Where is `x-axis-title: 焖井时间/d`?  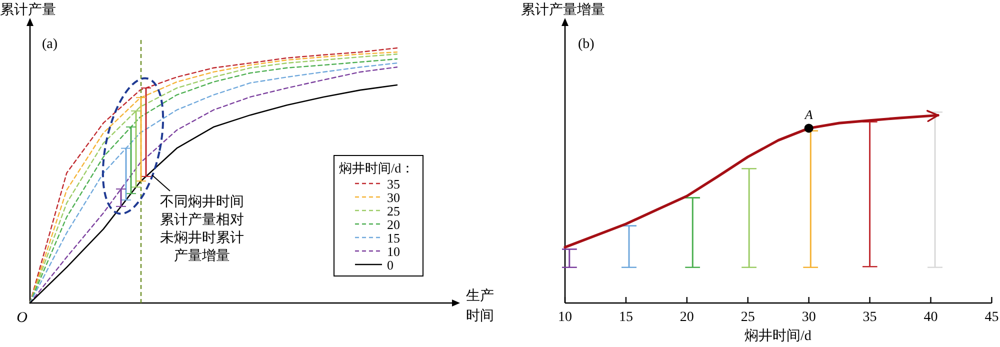
x-axis-title: 焖井时间/d is located at coordinates (778, 336).